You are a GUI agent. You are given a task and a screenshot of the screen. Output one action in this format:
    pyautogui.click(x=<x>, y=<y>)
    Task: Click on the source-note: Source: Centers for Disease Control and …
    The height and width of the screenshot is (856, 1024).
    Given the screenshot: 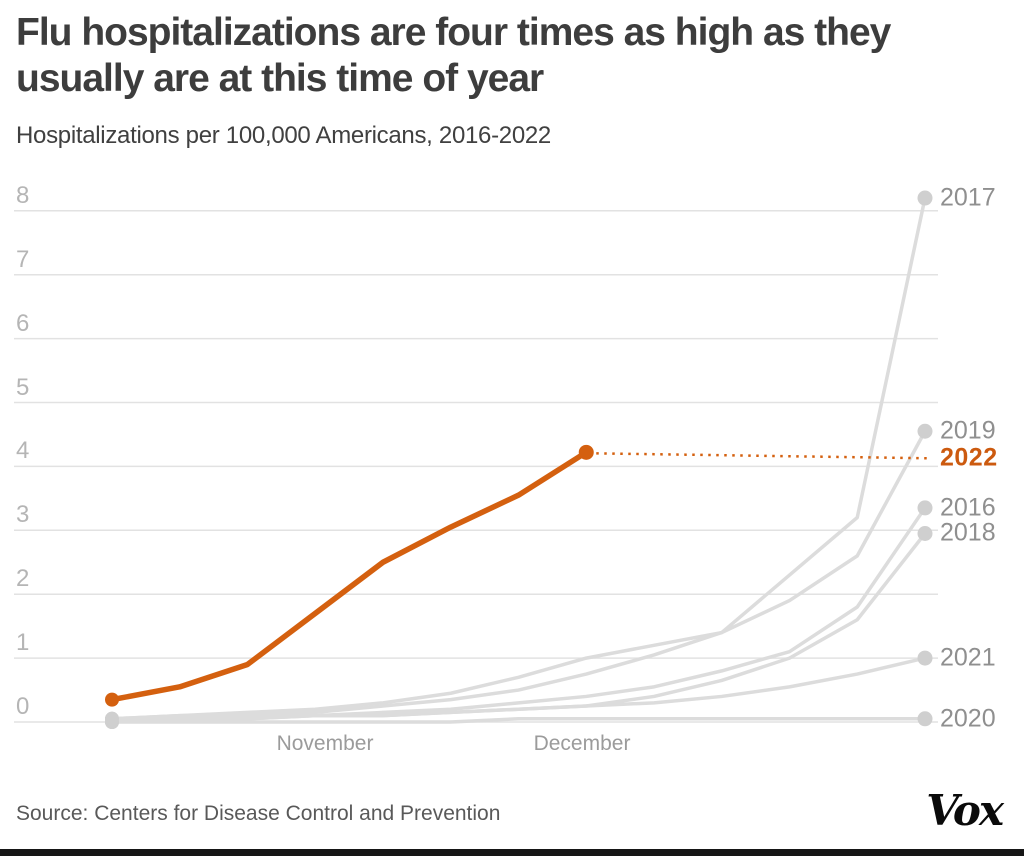 What is the action you would take?
    pyautogui.click(x=258, y=813)
    